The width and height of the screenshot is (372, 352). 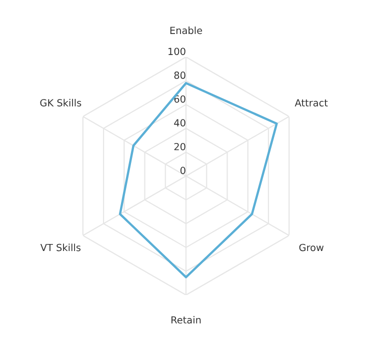 What do you see at coordinates (311, 248) in the screenshot?
I see `spoke-label: Grow` at bounding box center [311, 248].